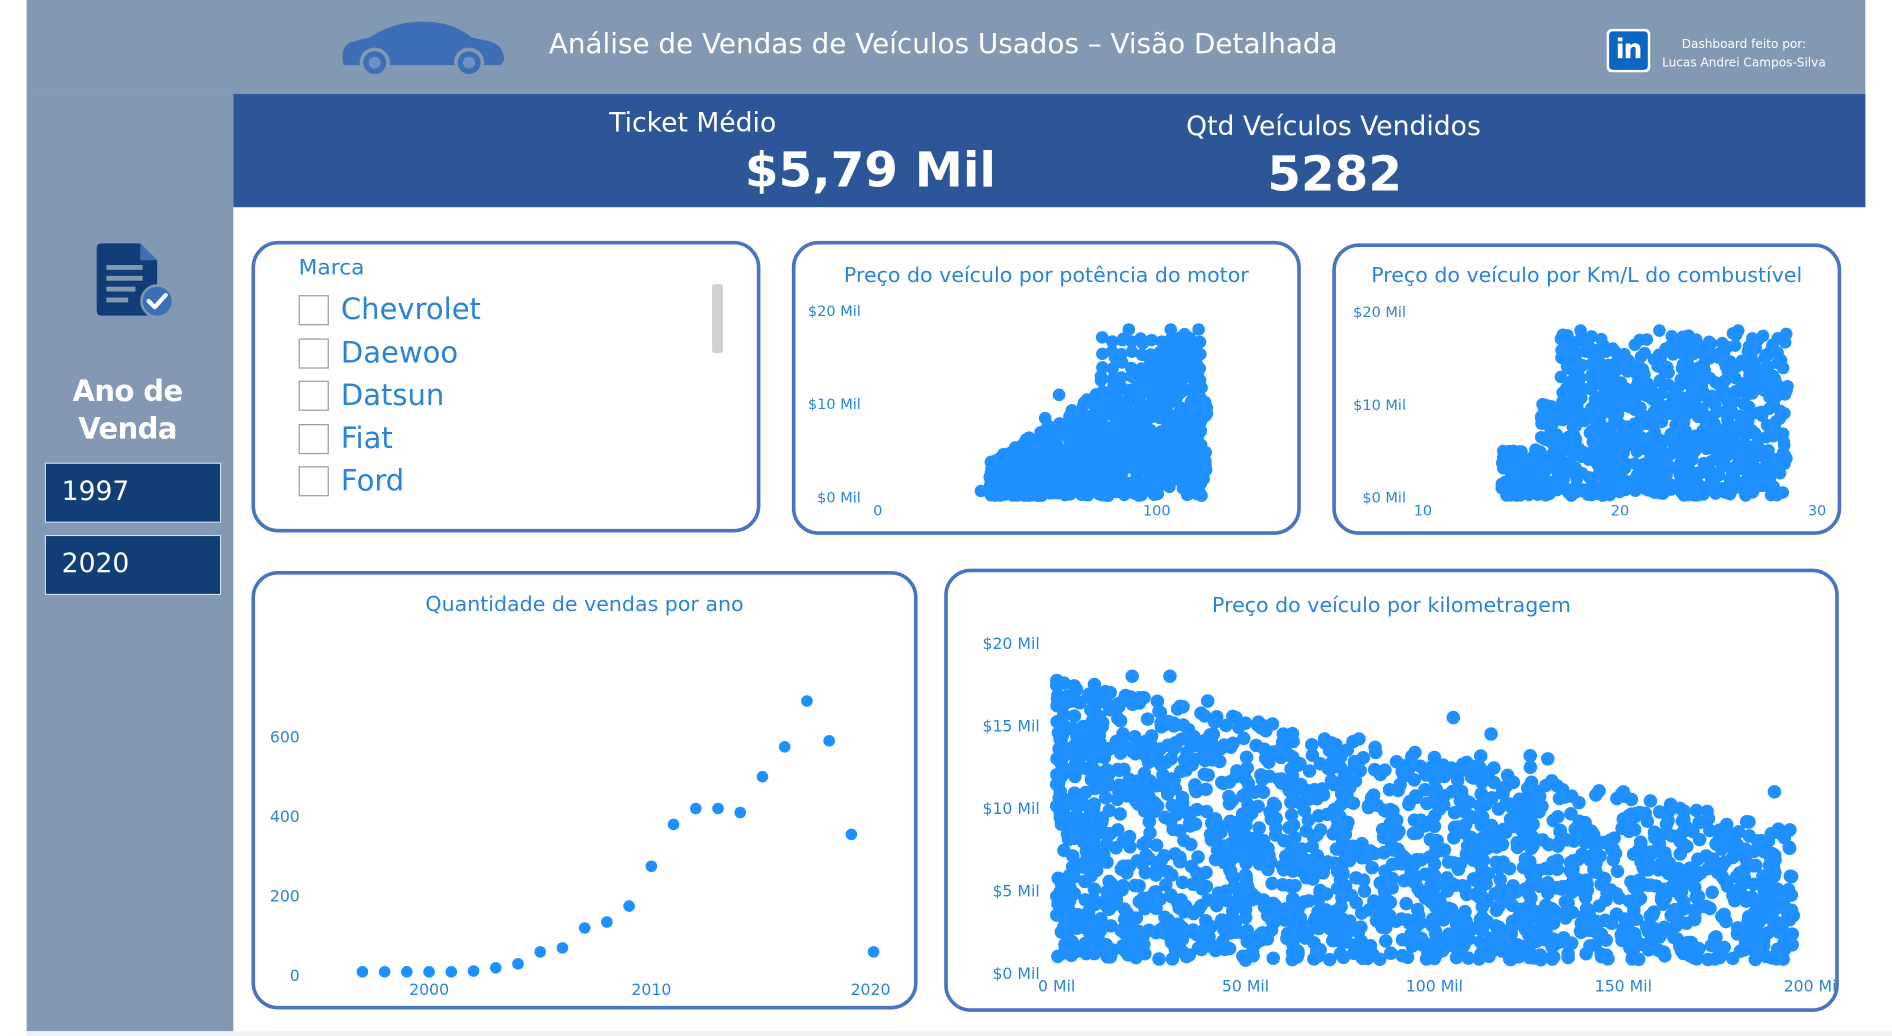  What do you see at coordinates (877, 512) in the screenshot?
I see `x-tick-label: 0` at bounding box center [877, 512].